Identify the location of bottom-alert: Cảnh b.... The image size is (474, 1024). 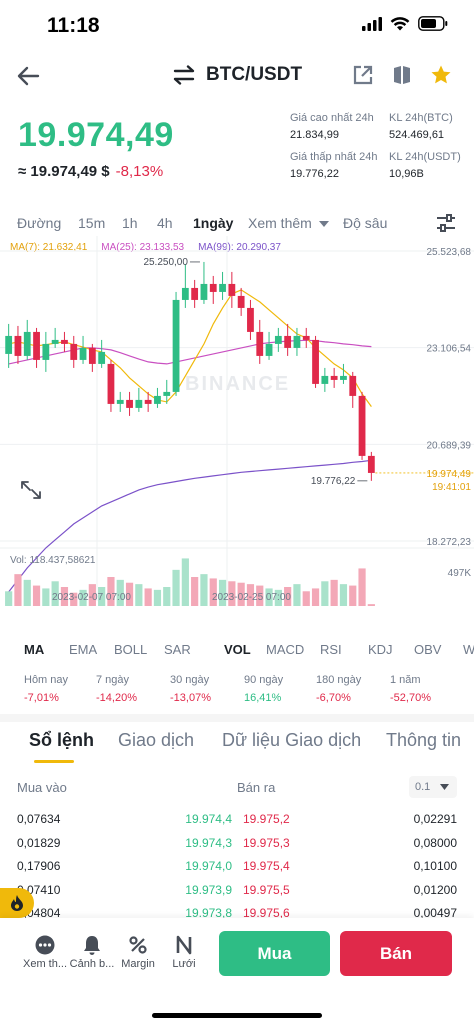
(92, 951).